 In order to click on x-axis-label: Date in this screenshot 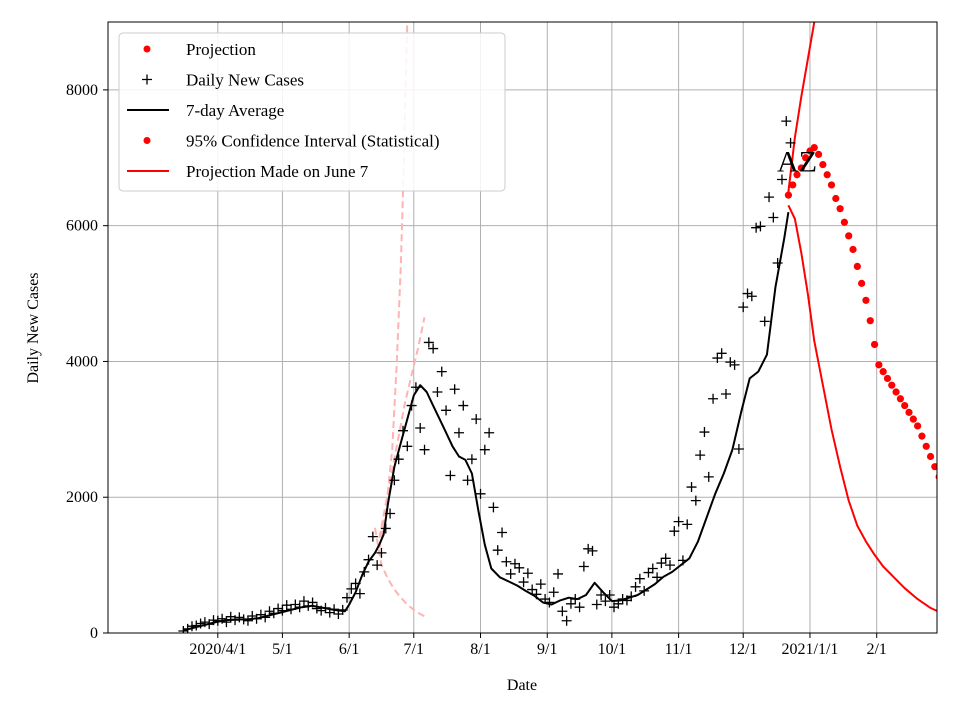, I will do `click(522, 685)`.